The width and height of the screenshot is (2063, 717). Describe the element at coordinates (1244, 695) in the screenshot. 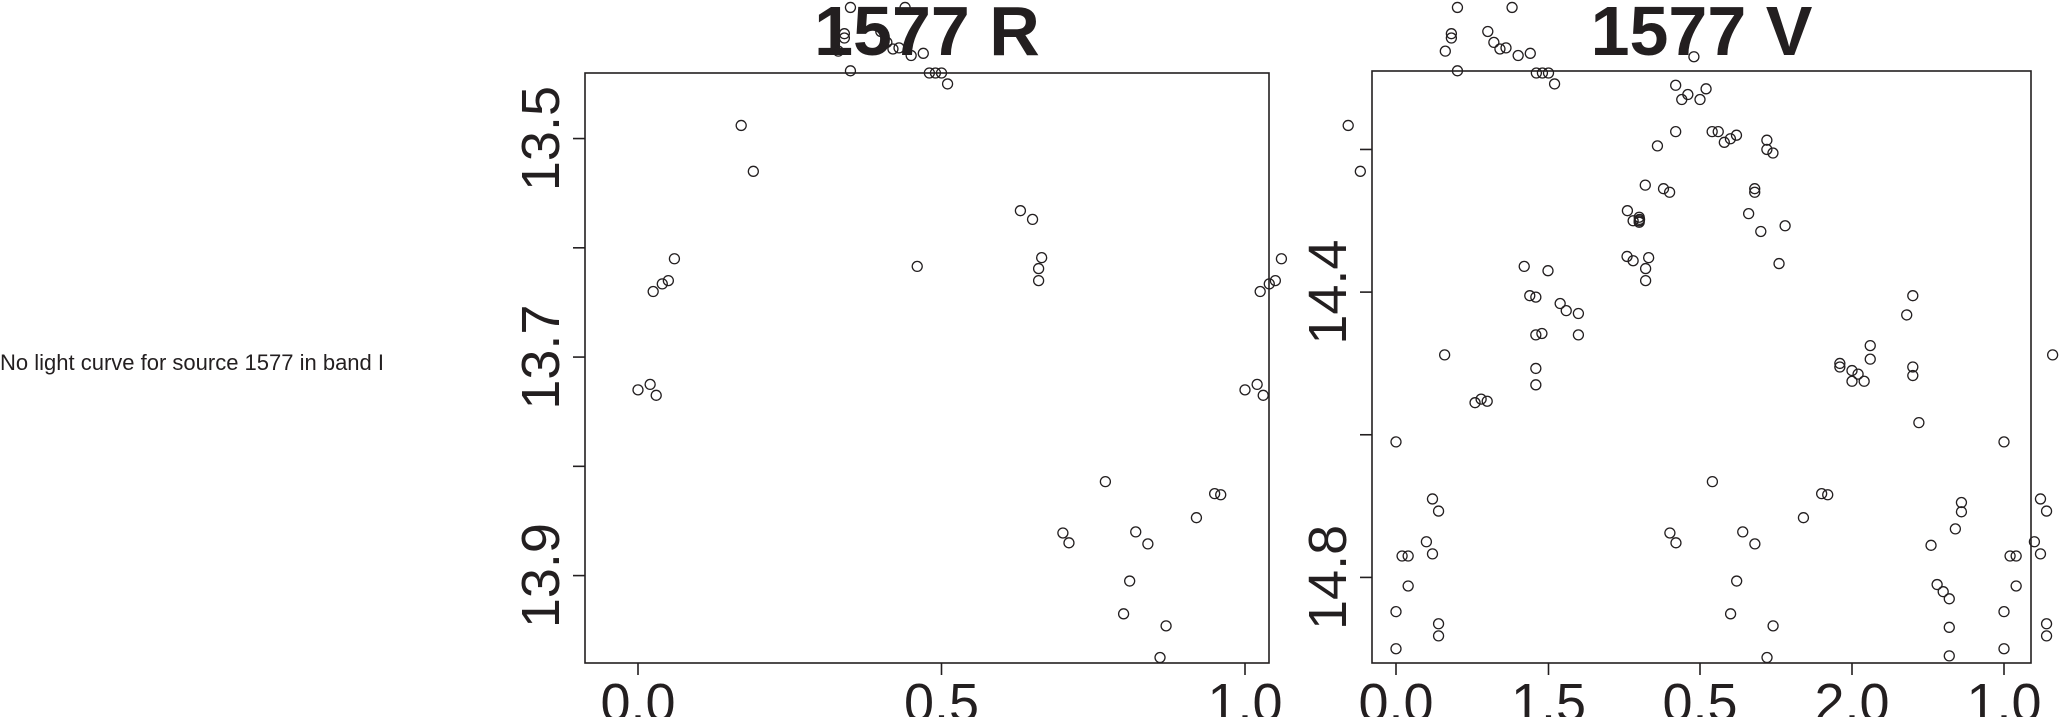

I see `x-tick-label-0-2: 1.0` at that location.